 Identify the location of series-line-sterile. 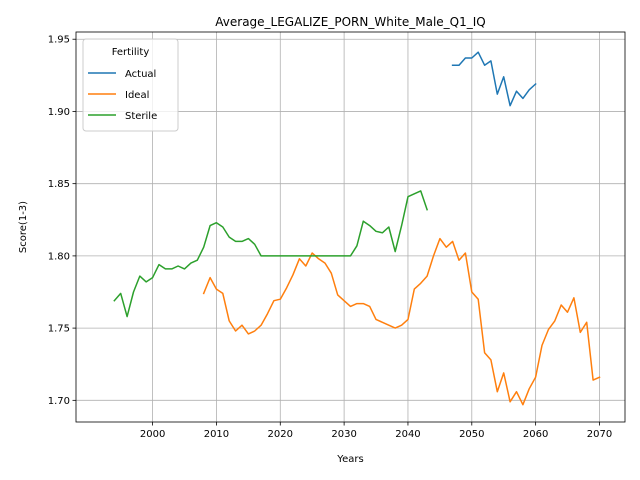
(271, 254).